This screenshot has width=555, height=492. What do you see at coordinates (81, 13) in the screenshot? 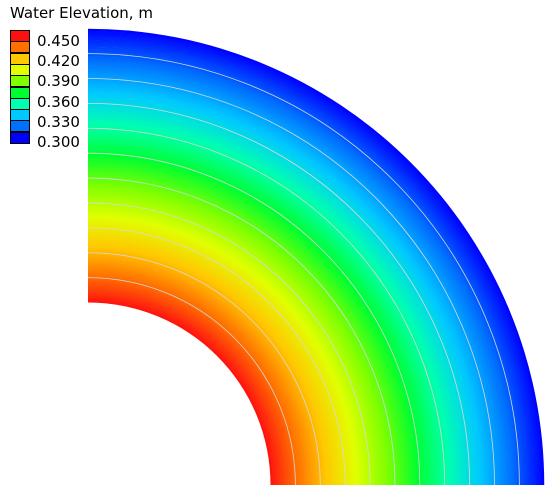
I see `legend-title: Water Elevation, m` at bounding box center [81, 13].